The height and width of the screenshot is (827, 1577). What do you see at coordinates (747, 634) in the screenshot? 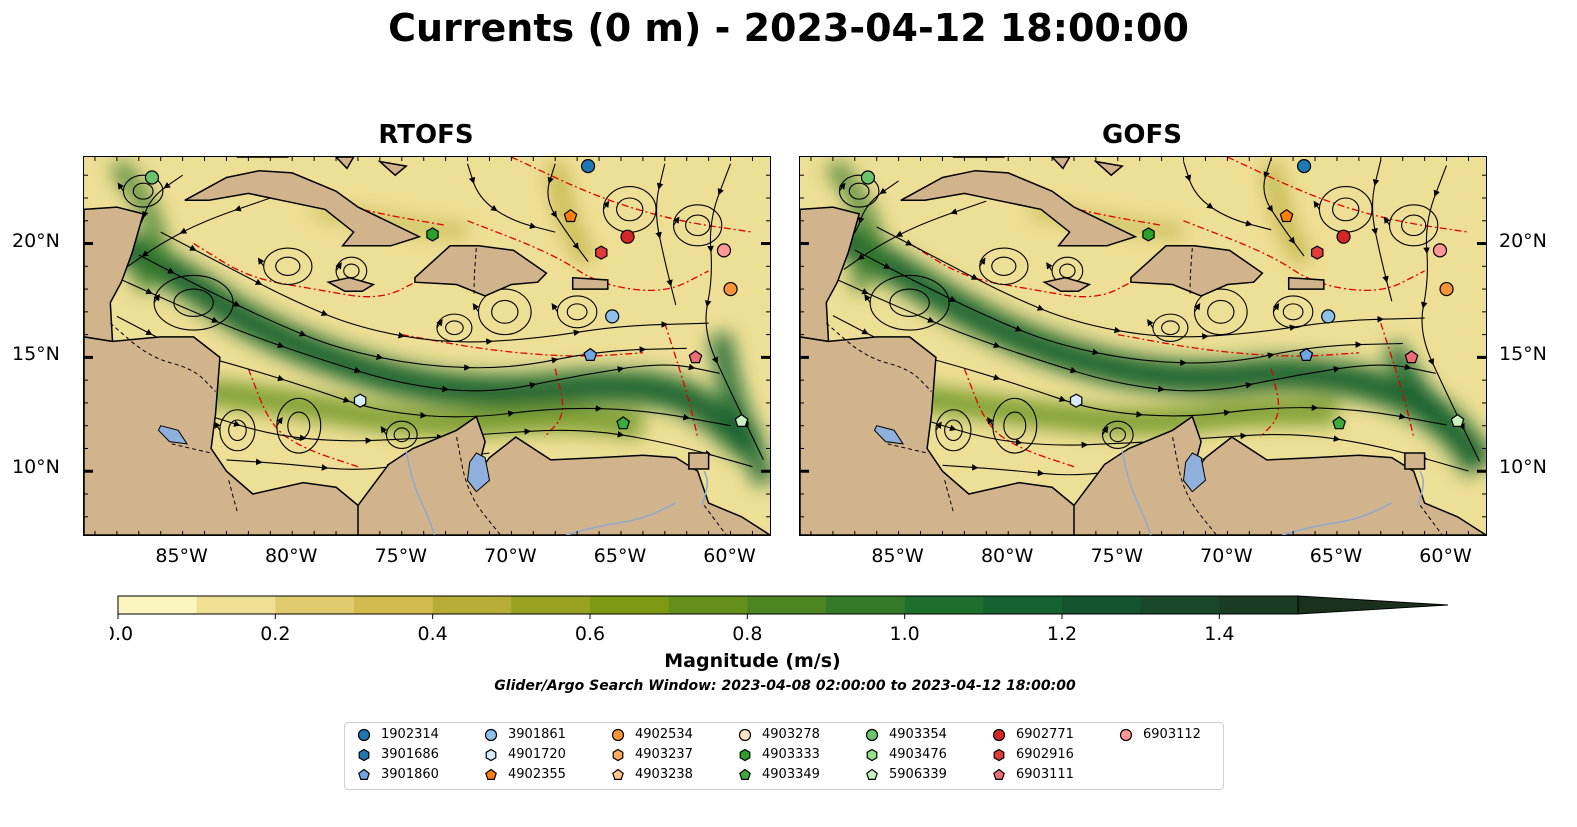
I see `colorbar-tick-label-4: 0.8` at bounding box center [747, 634].